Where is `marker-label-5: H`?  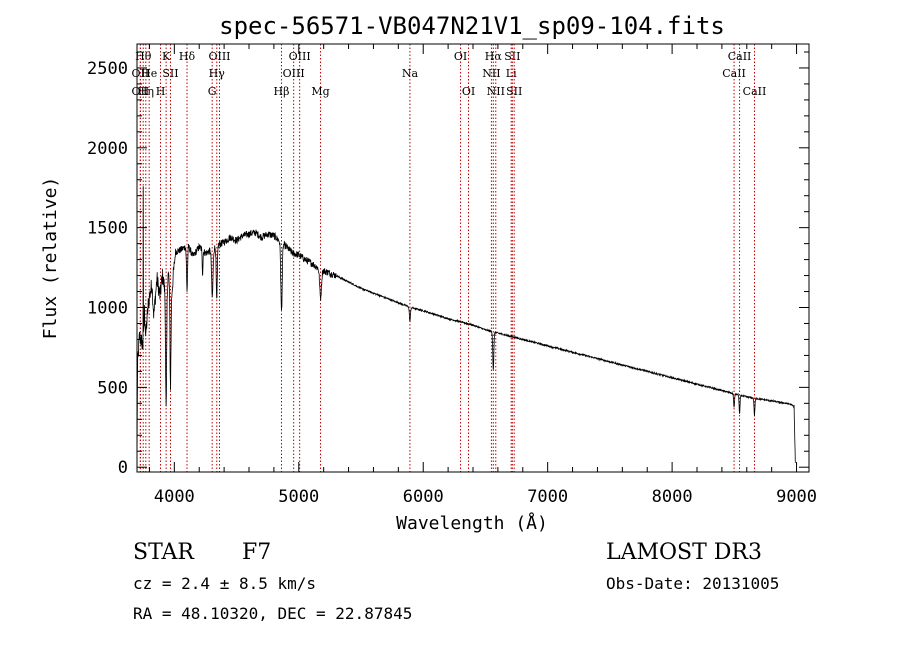
marker-label-5: H is located at coordinates (161, 91).